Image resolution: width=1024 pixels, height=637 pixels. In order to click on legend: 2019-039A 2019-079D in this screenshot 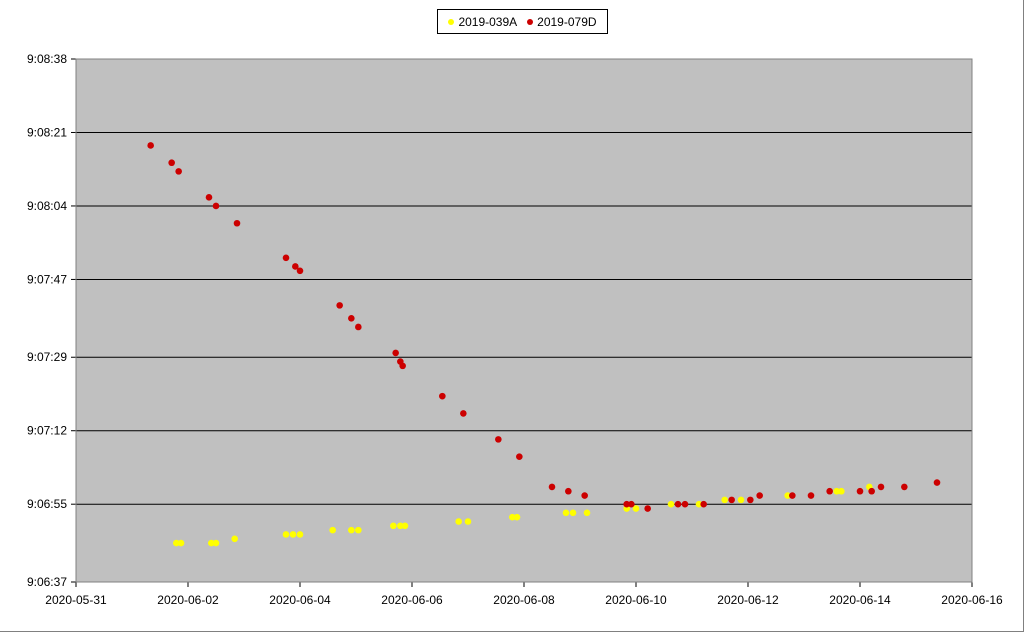, I will do `click(522, 21)`.